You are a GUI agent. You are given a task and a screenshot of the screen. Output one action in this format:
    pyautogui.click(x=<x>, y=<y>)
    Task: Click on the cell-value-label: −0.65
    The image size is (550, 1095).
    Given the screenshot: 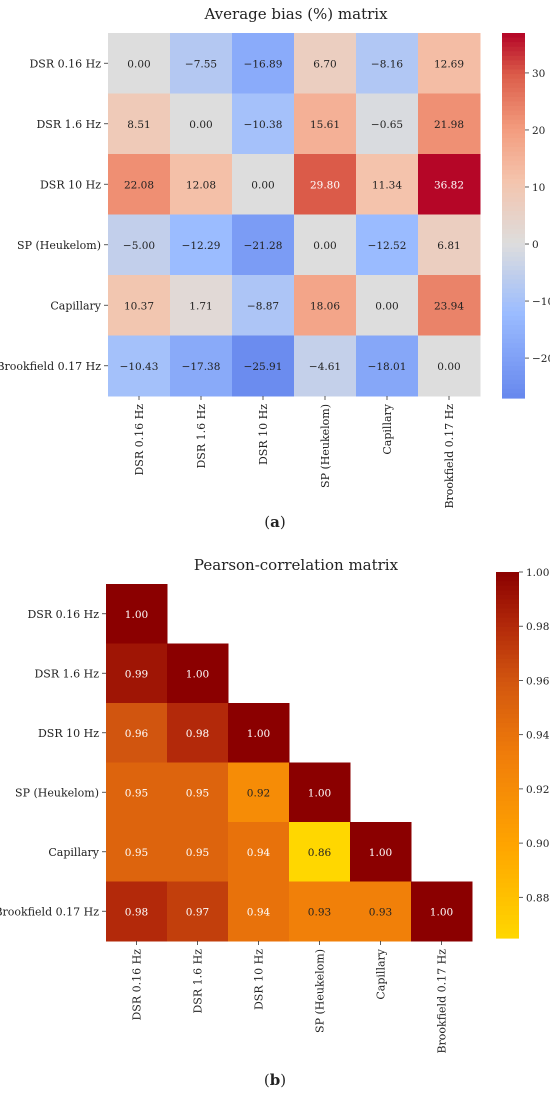 What is the action you would take?
    pyautogui.click(x=387, y=125)
    